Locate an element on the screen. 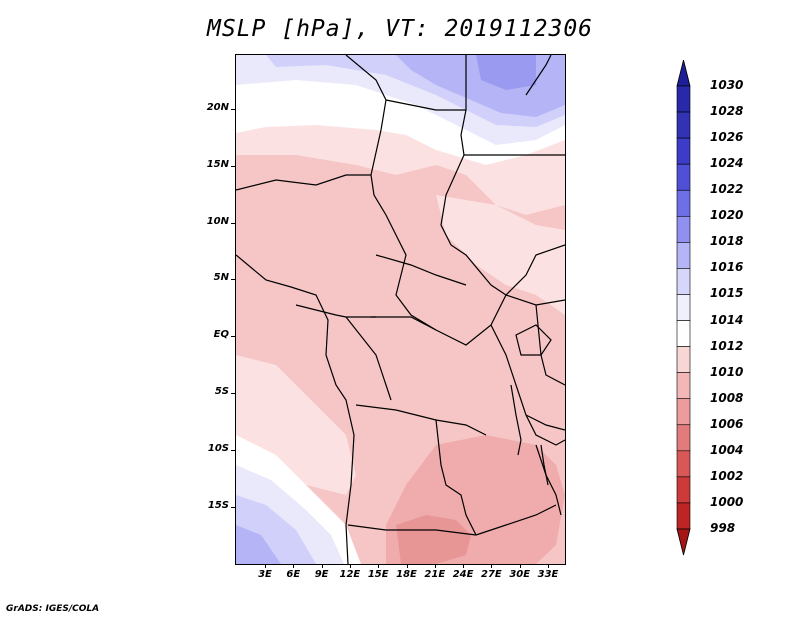  lat-tick-label: 10S is located at coordinates (218, 448).